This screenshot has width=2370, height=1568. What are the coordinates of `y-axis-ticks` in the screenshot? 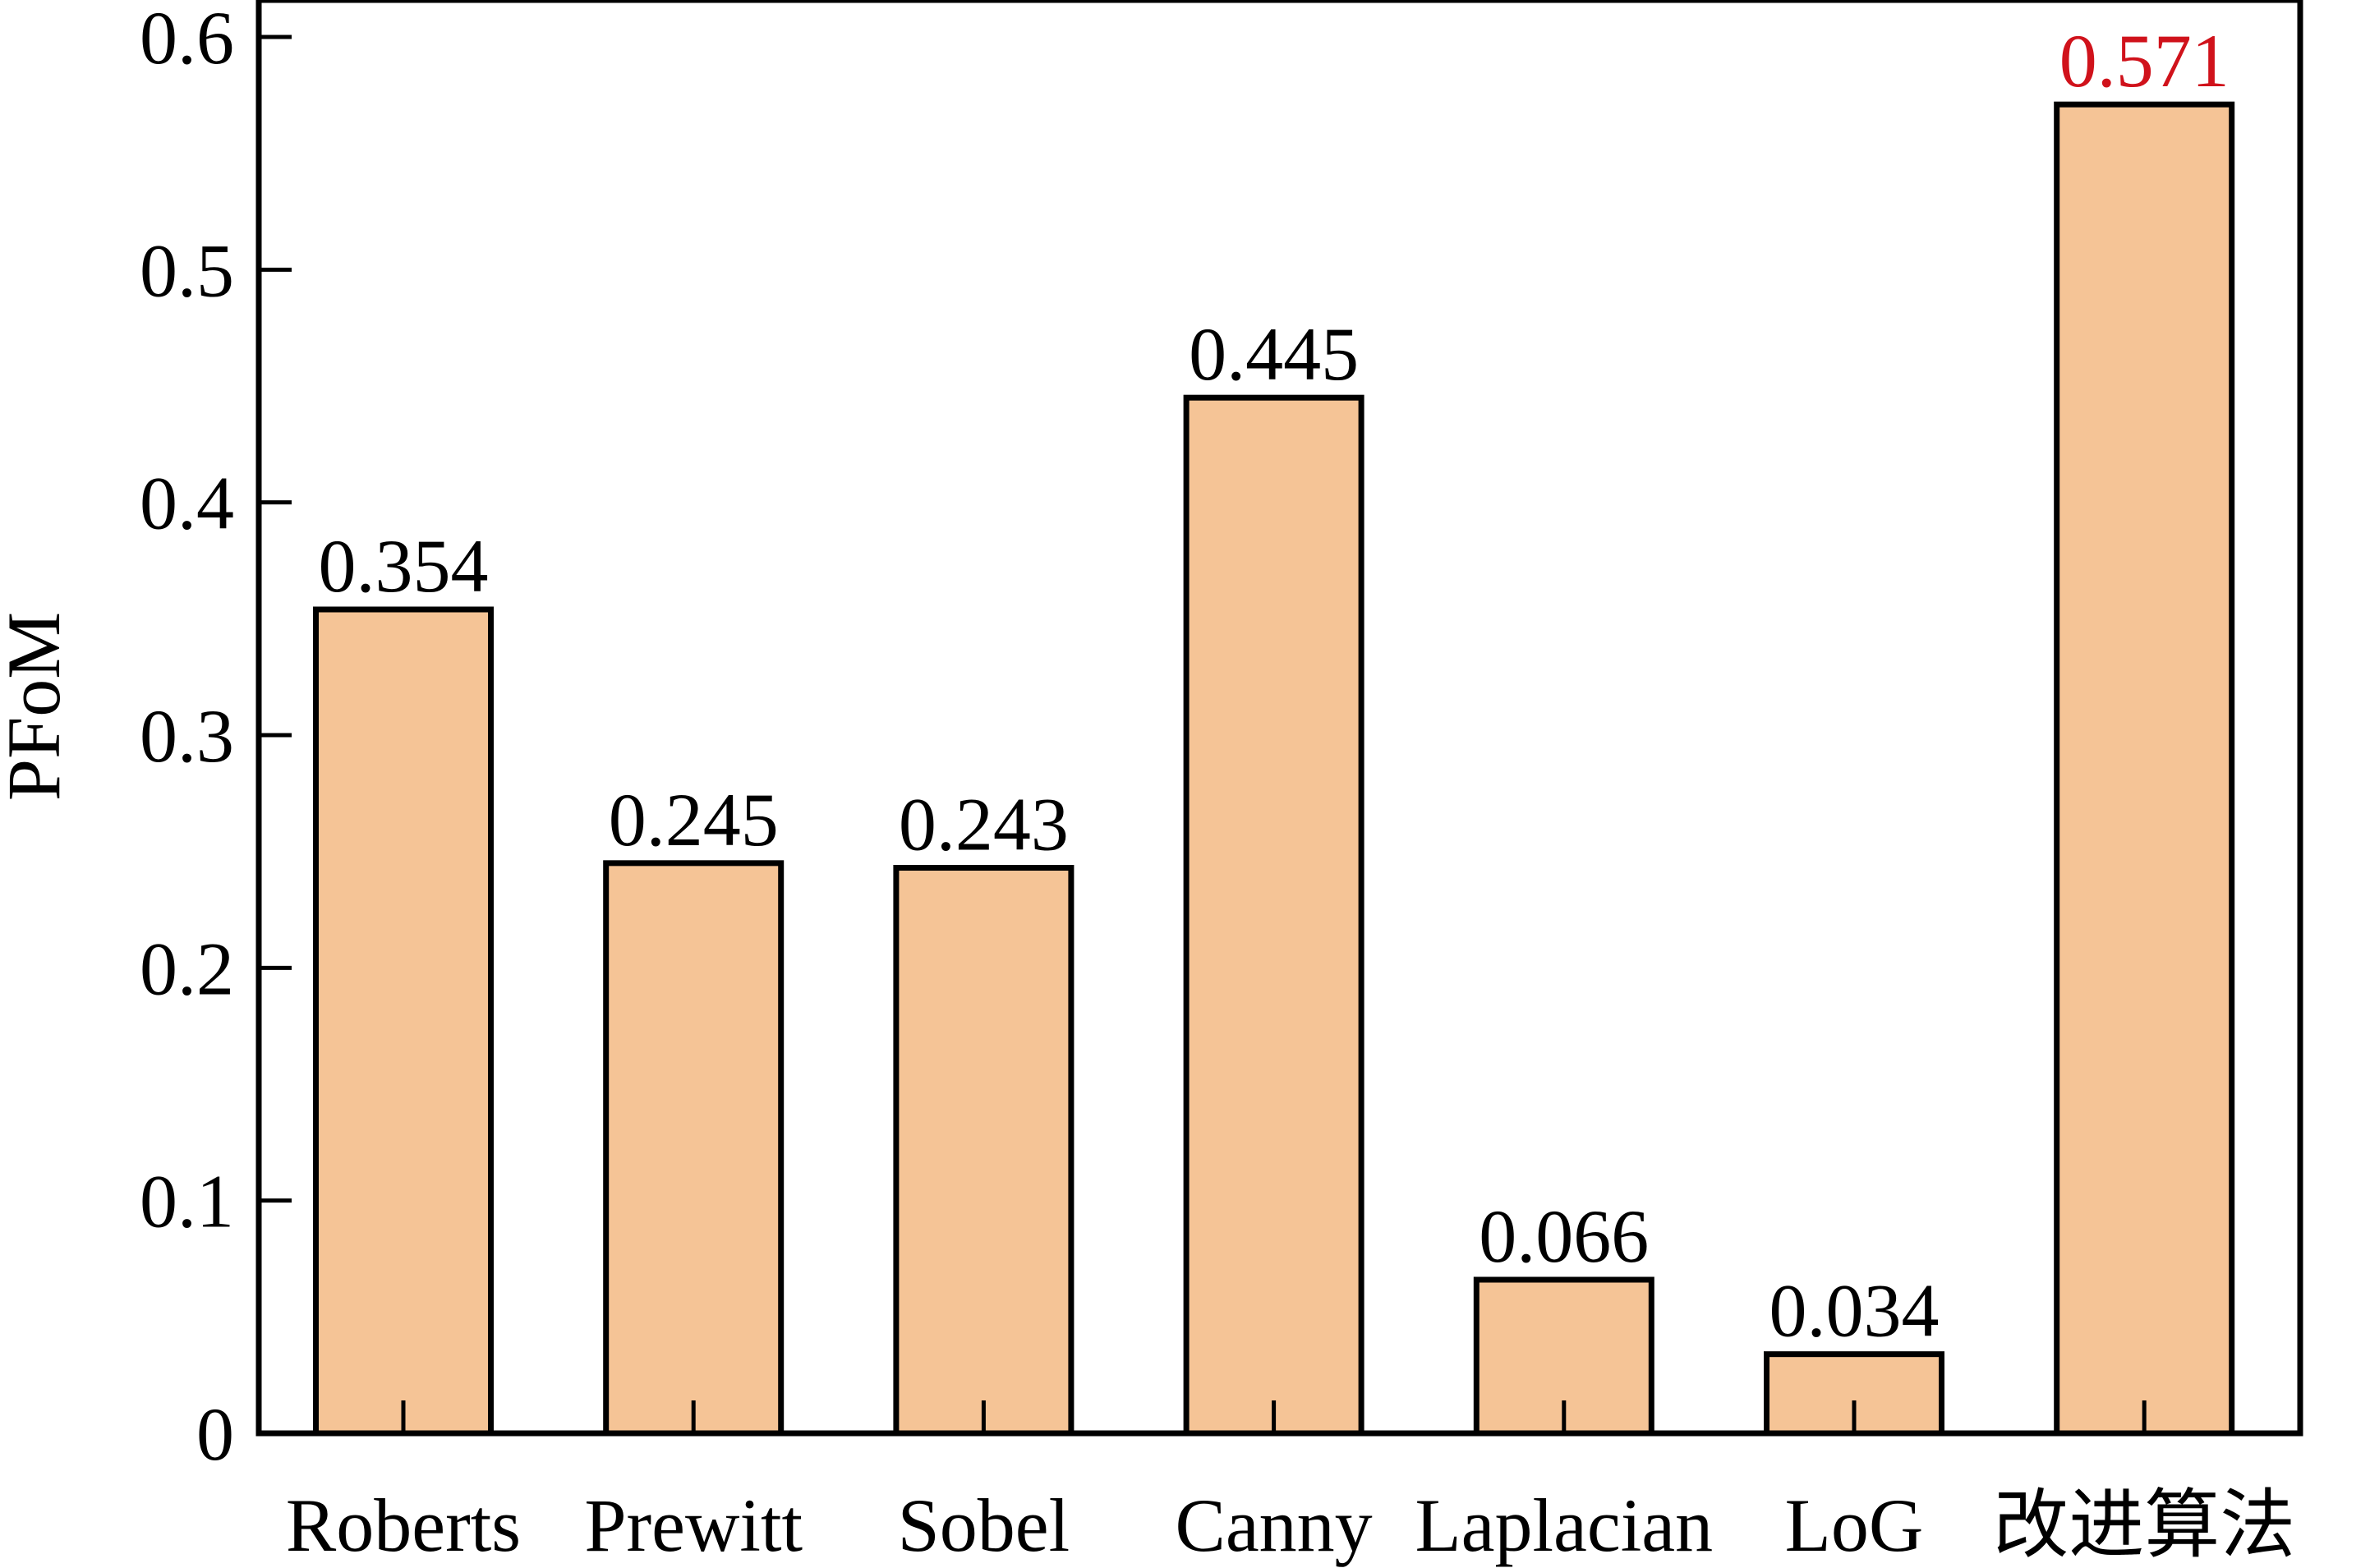 It's located at (275, 735).